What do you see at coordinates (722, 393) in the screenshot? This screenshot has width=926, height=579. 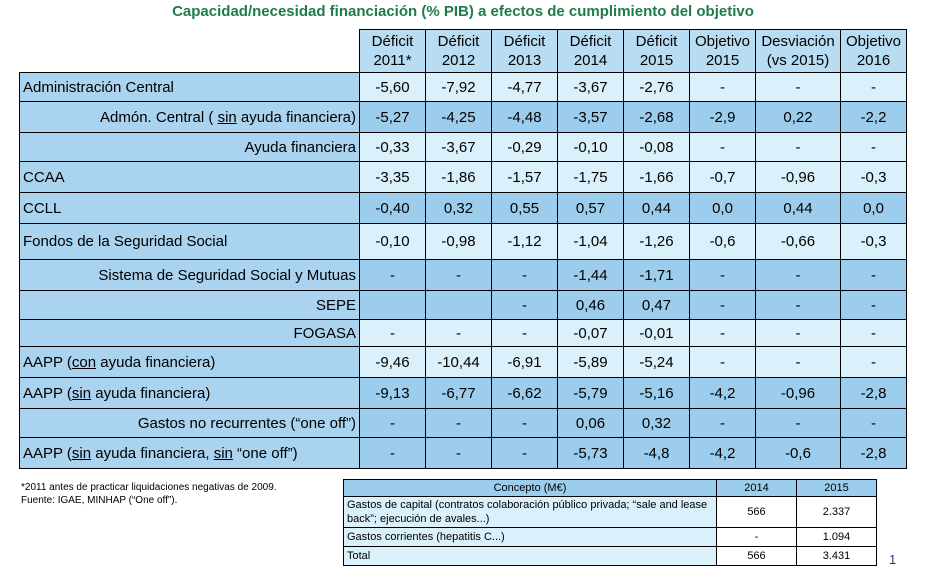 I see `value-cell: -4,2` at bounding box center [722, 393].